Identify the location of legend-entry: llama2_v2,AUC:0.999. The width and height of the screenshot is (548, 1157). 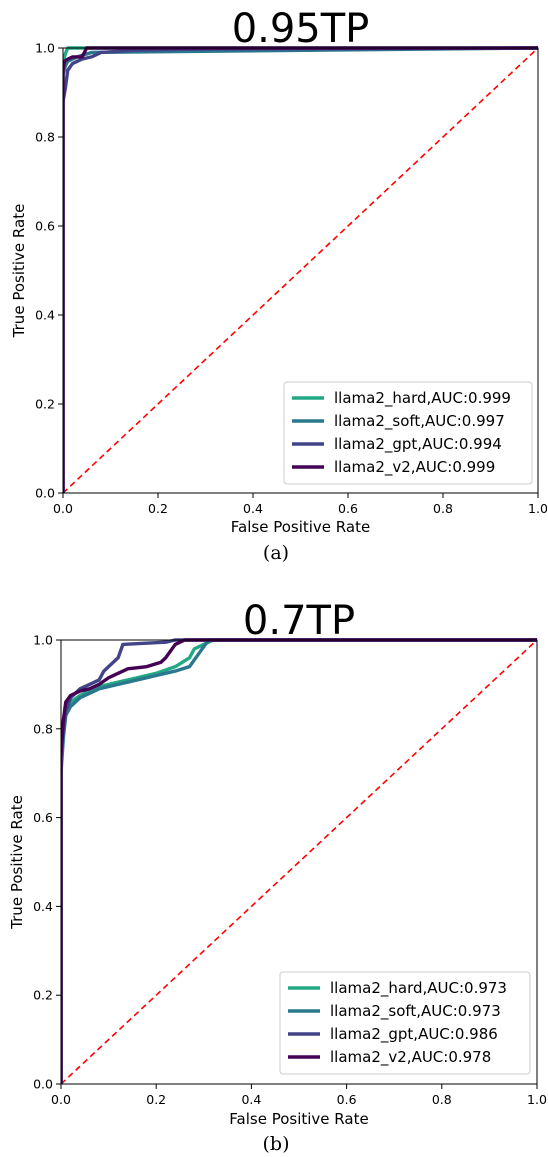
(414, 467).